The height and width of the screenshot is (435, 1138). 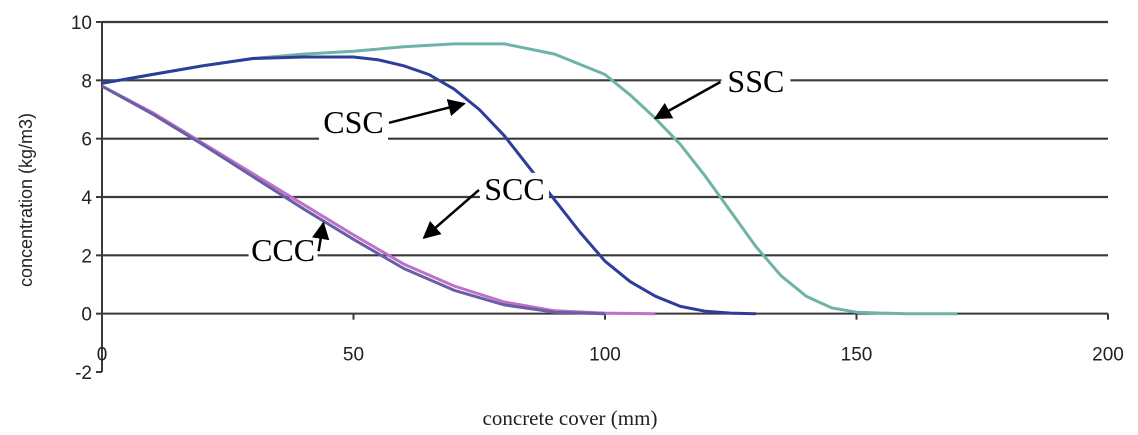 What do you see at coordinates (451, 213) in the screenshot?
I see `annotation-arrow-scc` at bounding box center [451, 213].